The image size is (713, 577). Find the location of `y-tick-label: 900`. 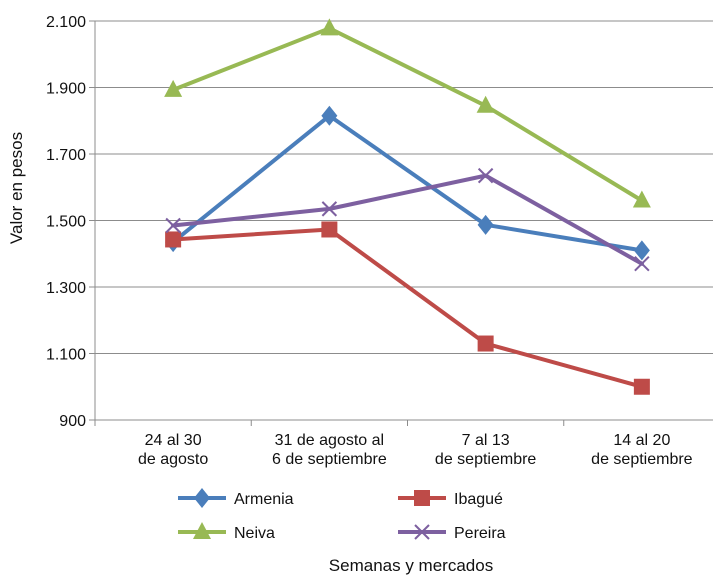

y-tick-label: 900 is located at coordinates (72, 421).